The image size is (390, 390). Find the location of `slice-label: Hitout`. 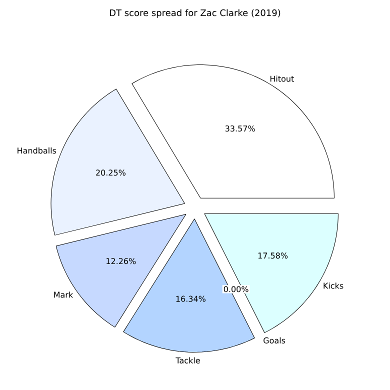

slice-label: Hitout is located at coordinates (282, 79).